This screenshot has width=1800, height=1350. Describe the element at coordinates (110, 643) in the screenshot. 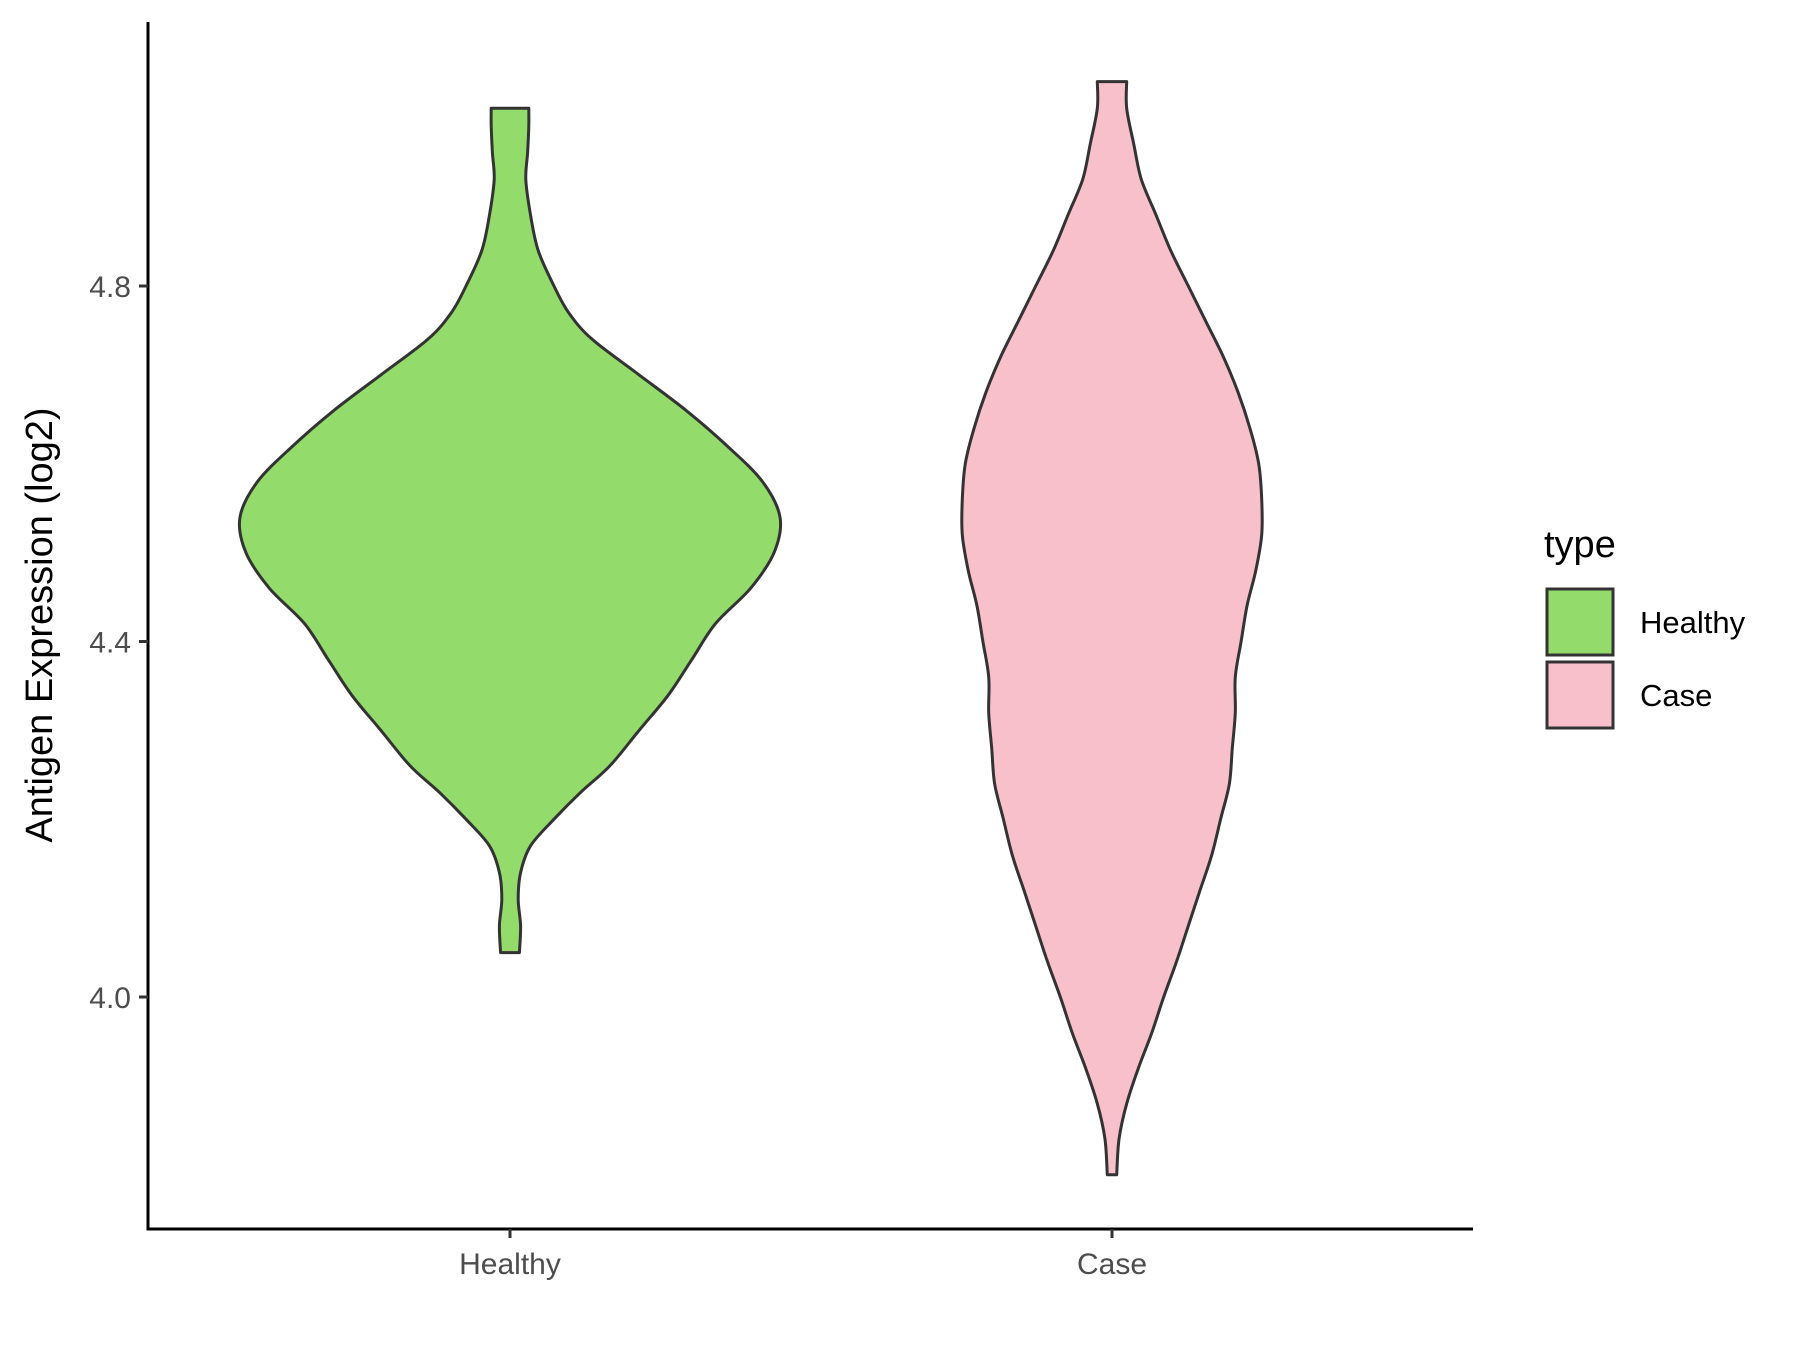

I see `y-tick-label: 4.4` at that location.